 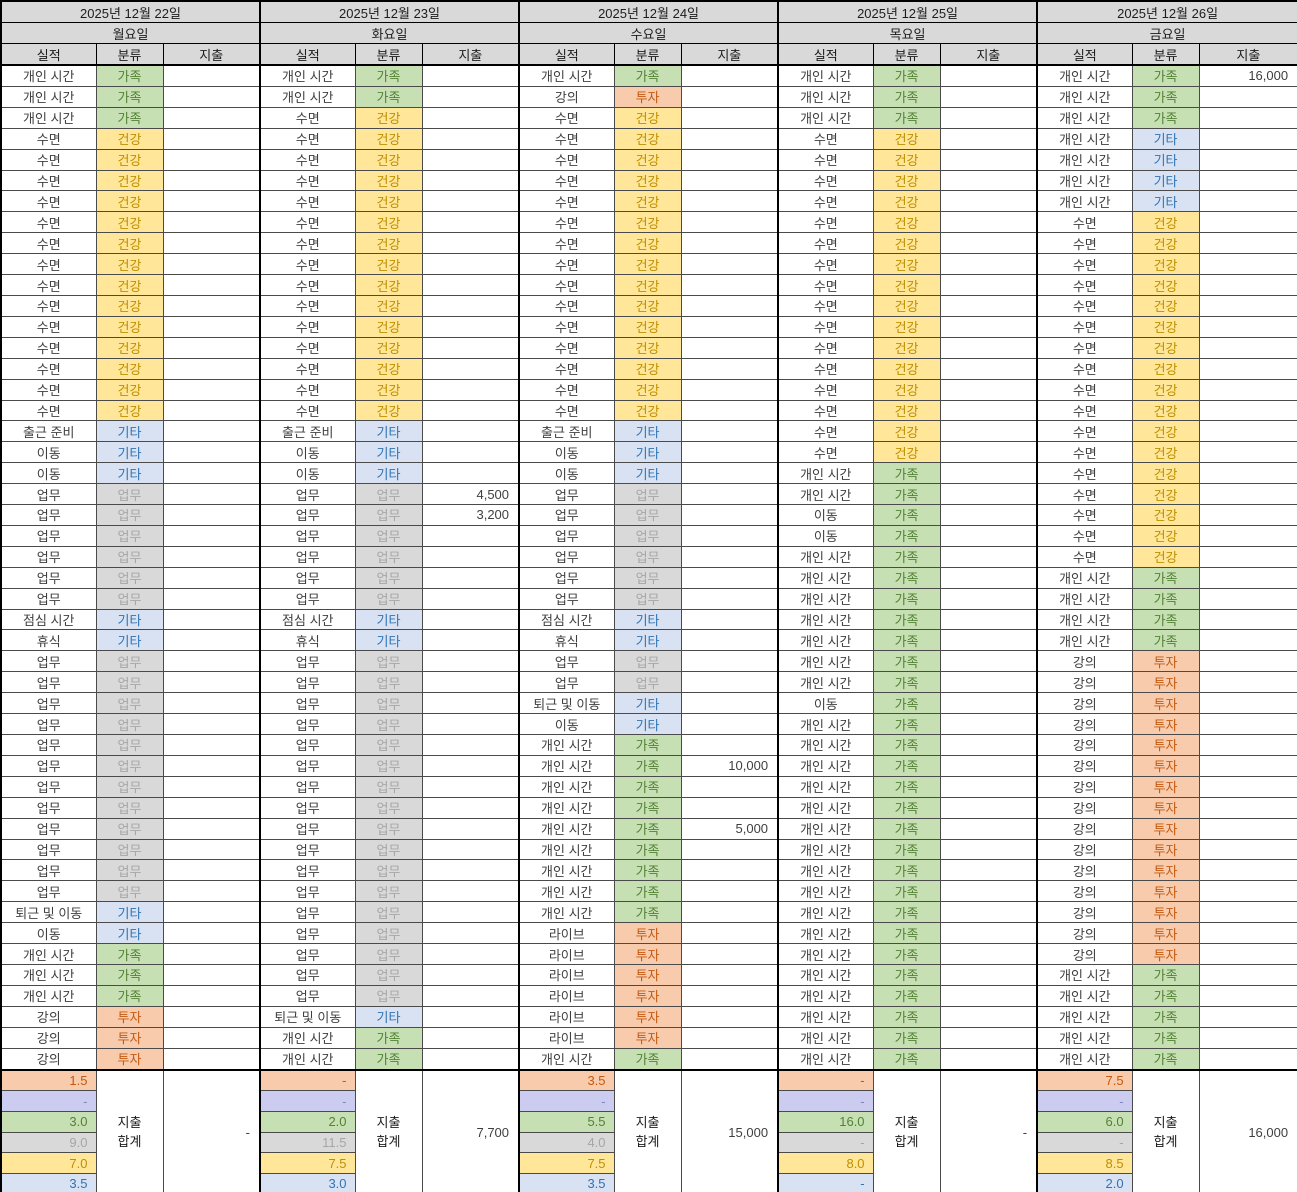 I want to click on activity-cell: 이동, so click(x=48, y=473).